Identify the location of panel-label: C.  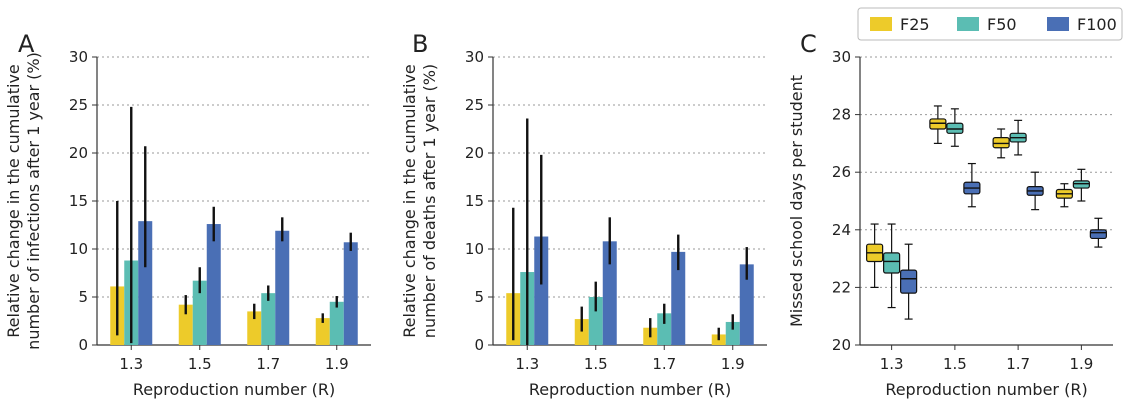
(808, 44).